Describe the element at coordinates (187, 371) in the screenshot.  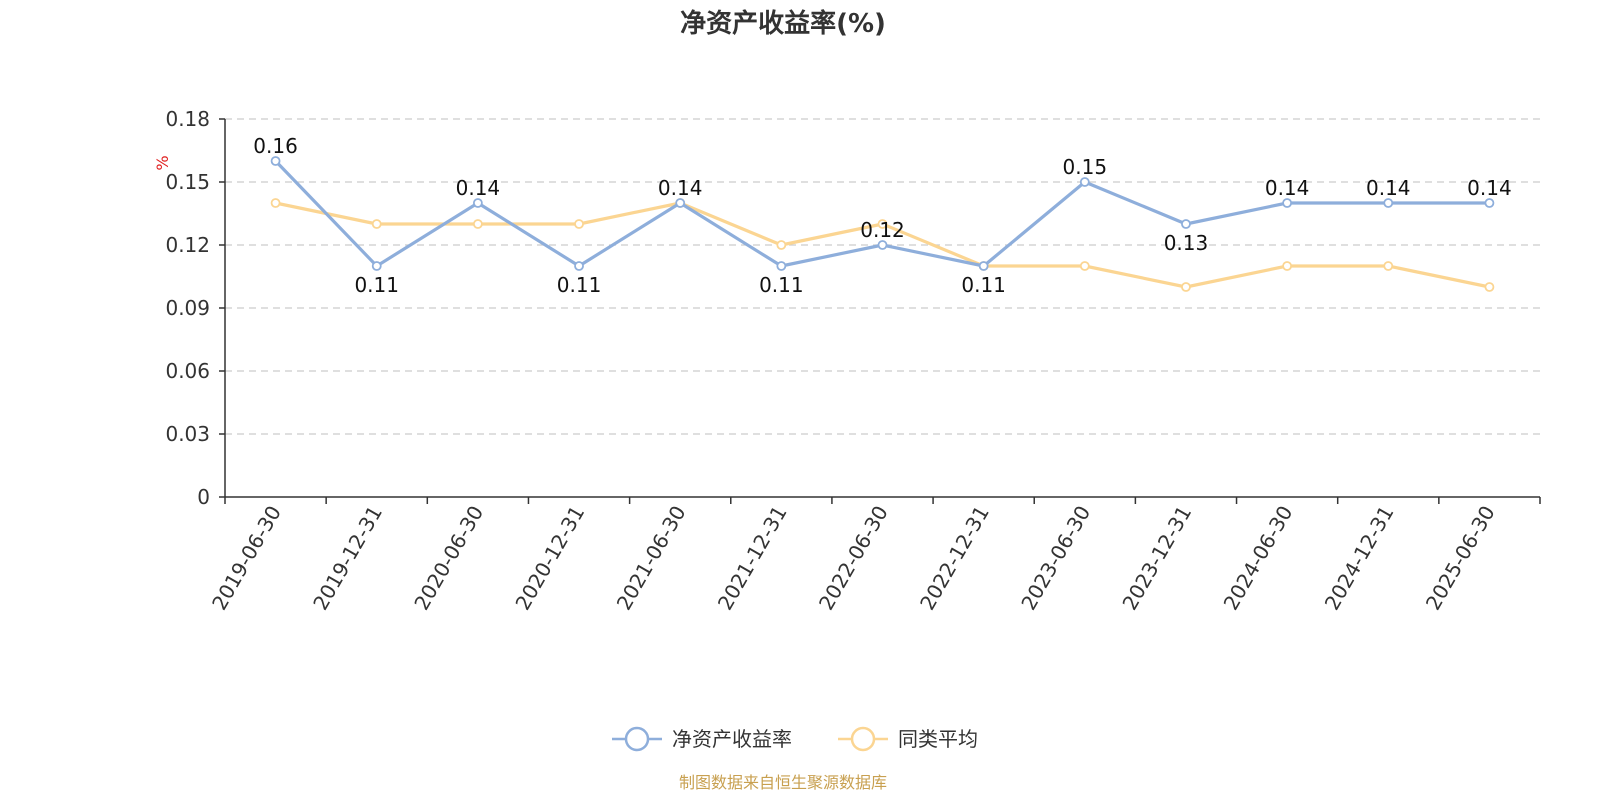
I see `y-tick-label: 0.06` at that location.